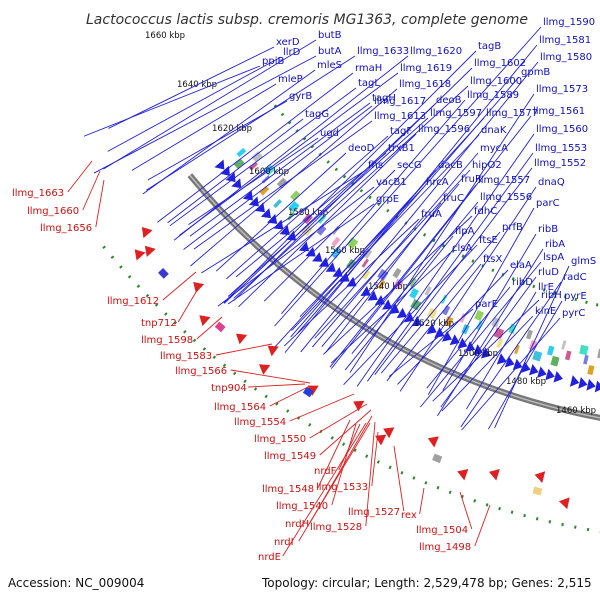 The image size is (600, 600). What do you see at coordinates (555, 244) in the screenshot?
I see `gene-label-forward: ribA` at bounding box center [555, 244].